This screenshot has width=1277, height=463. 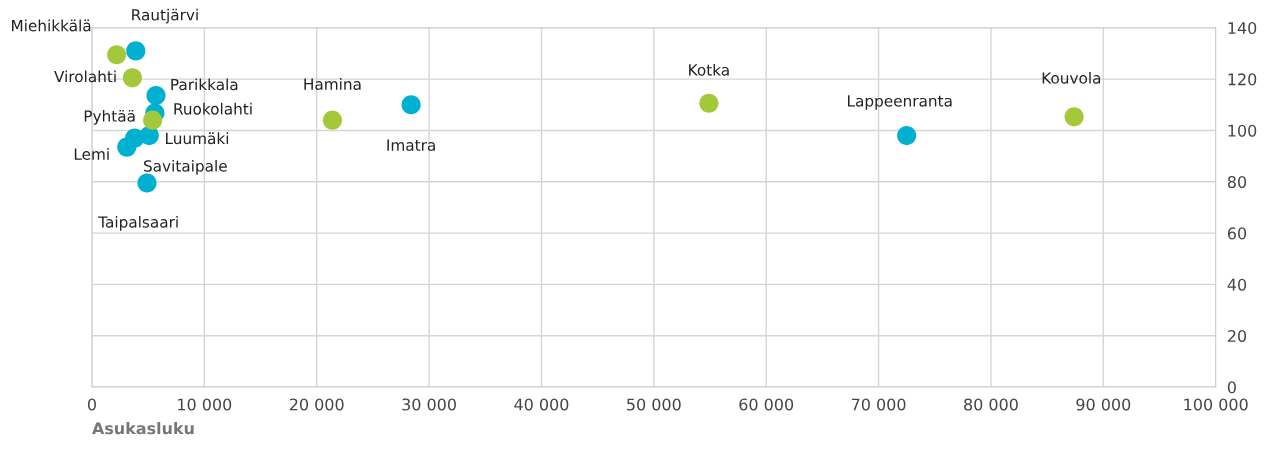 What do you see at coordinates (766, 404) in the screenshot?
I see `x-tick-label: 60 000` at bounding box center [766, 404].